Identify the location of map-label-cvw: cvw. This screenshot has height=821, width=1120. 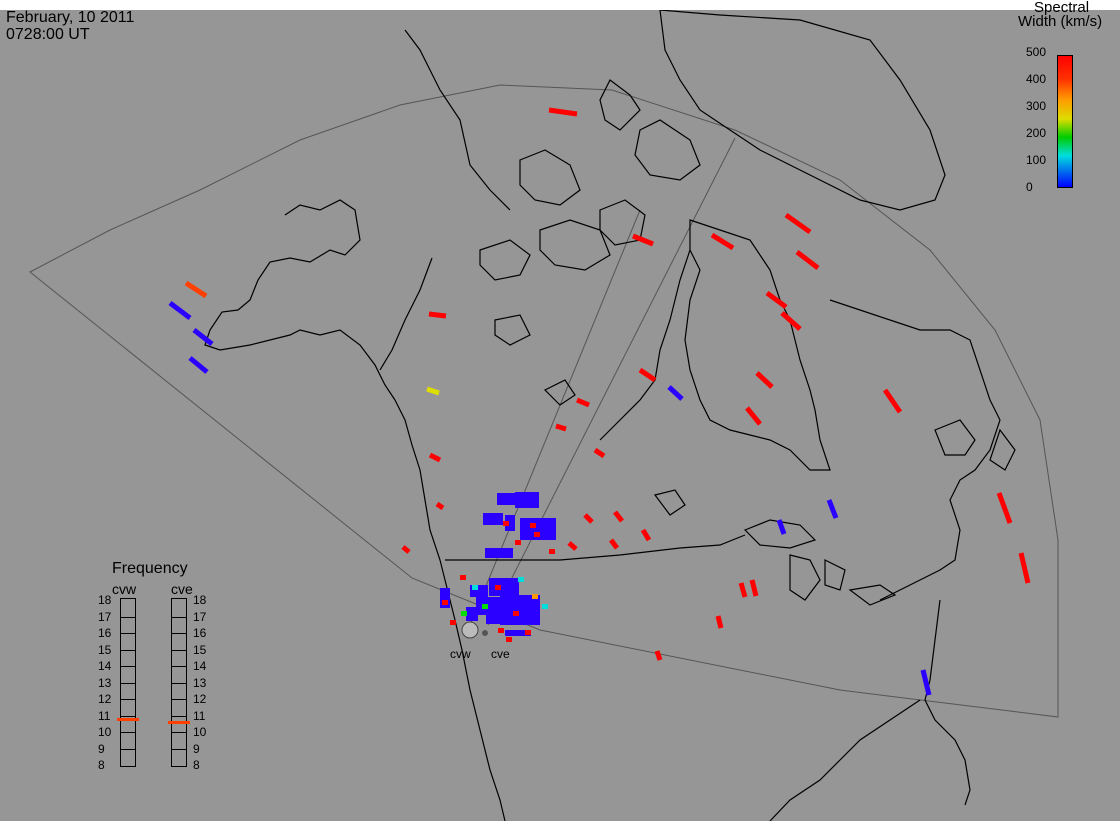
(460, 654).